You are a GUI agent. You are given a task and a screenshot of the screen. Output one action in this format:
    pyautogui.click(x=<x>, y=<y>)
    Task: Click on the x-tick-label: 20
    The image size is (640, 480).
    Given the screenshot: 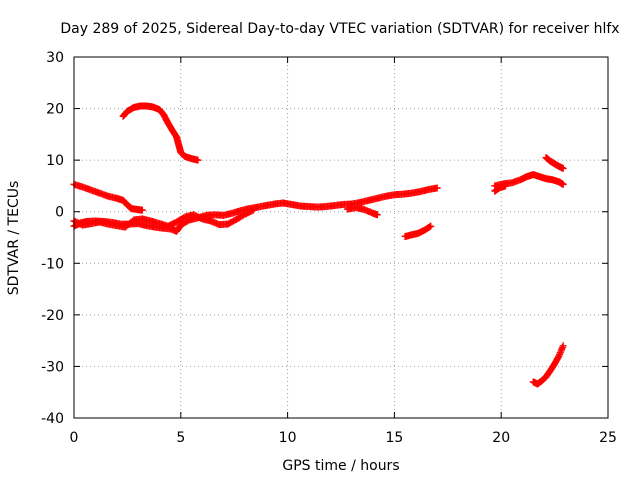 What is the action you would take?
    pyautogui.click(x=501, y=438)
    